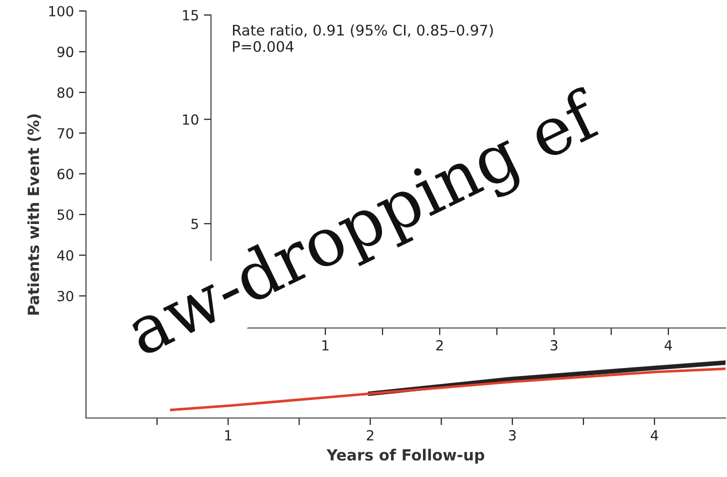 This screenshot has height=477, width=727. Describe the element at coordinates (370, 435) in the screenshot. I see `x-tick-label: 2` at that location.